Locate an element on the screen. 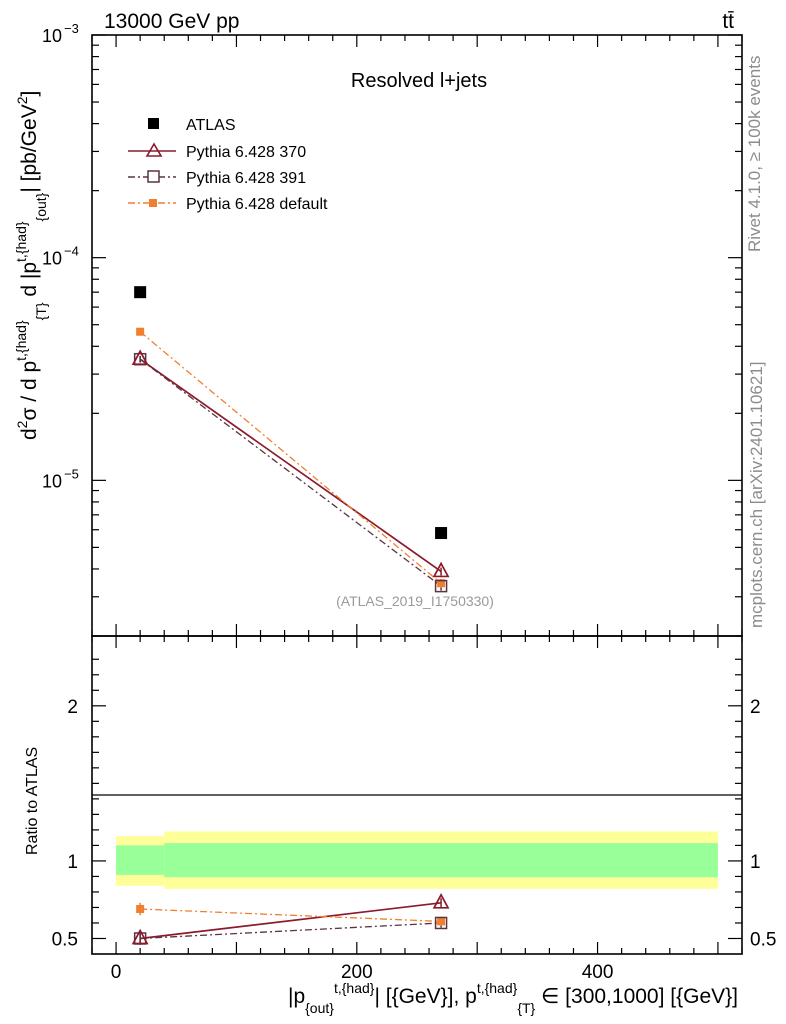 The height and width of the screenshot is (1024, 786). ratio-y-tick-label-left: 0.5 is located at coordinates (65, 939).